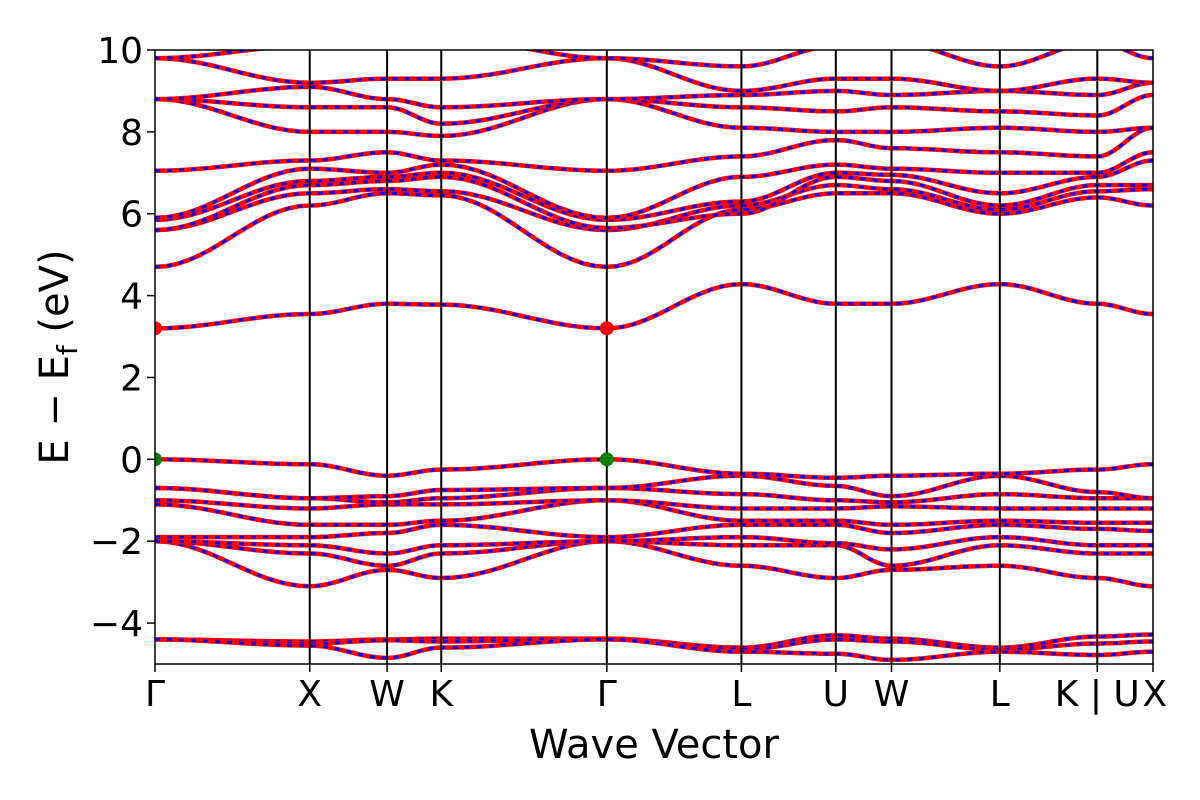 The height and width of the screenshot is (800, 1200). I want to click on band-edge-markers, so click(384, 394).